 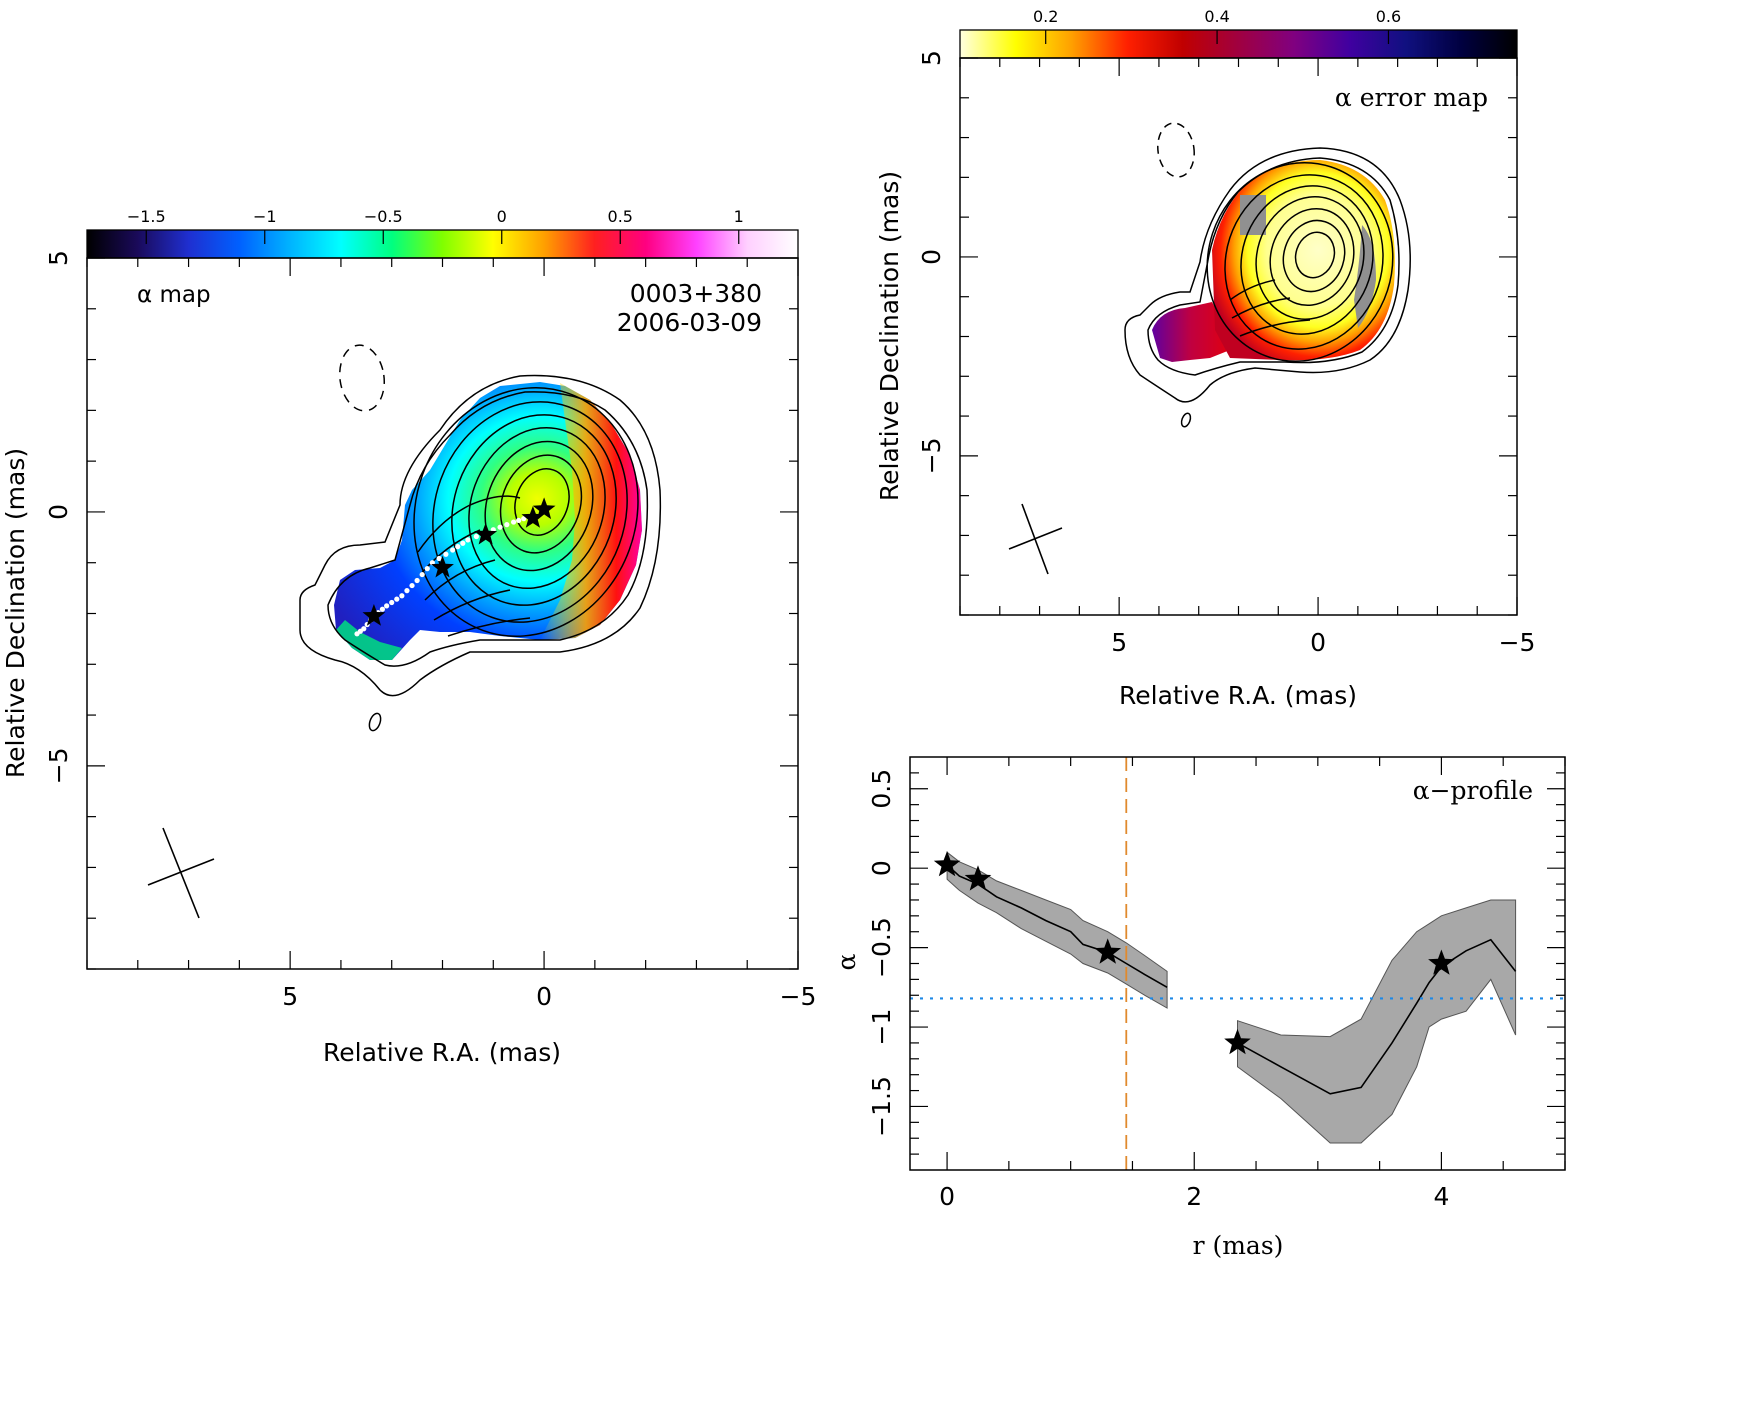 What do you see at coordinates (739, 216) in the screenshot?
I see `colorbar-tick-label: 1` at bounding box center [739, 216].